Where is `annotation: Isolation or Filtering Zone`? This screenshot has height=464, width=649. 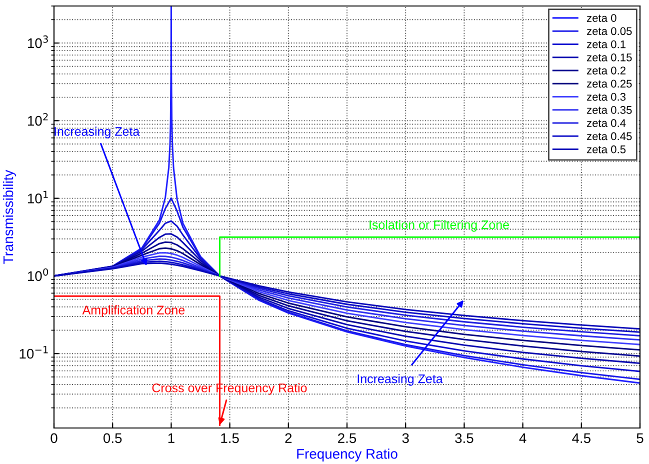 annotation: Isolation or Filtering Zone is located at coordinates (439, 226).